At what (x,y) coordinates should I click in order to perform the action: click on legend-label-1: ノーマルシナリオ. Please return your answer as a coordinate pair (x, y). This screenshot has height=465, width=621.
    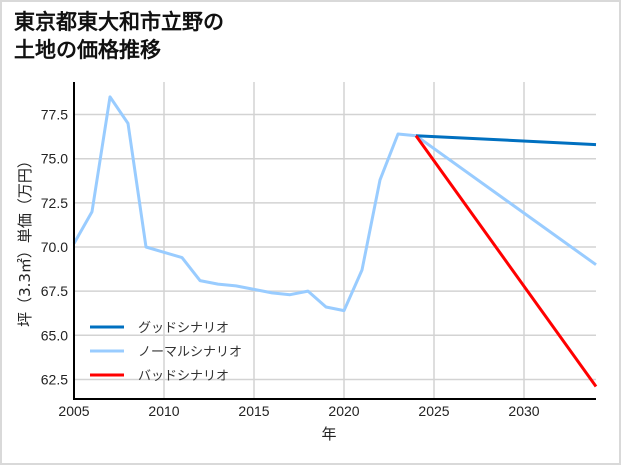
    Looking at the image, I should click on (190, 352).